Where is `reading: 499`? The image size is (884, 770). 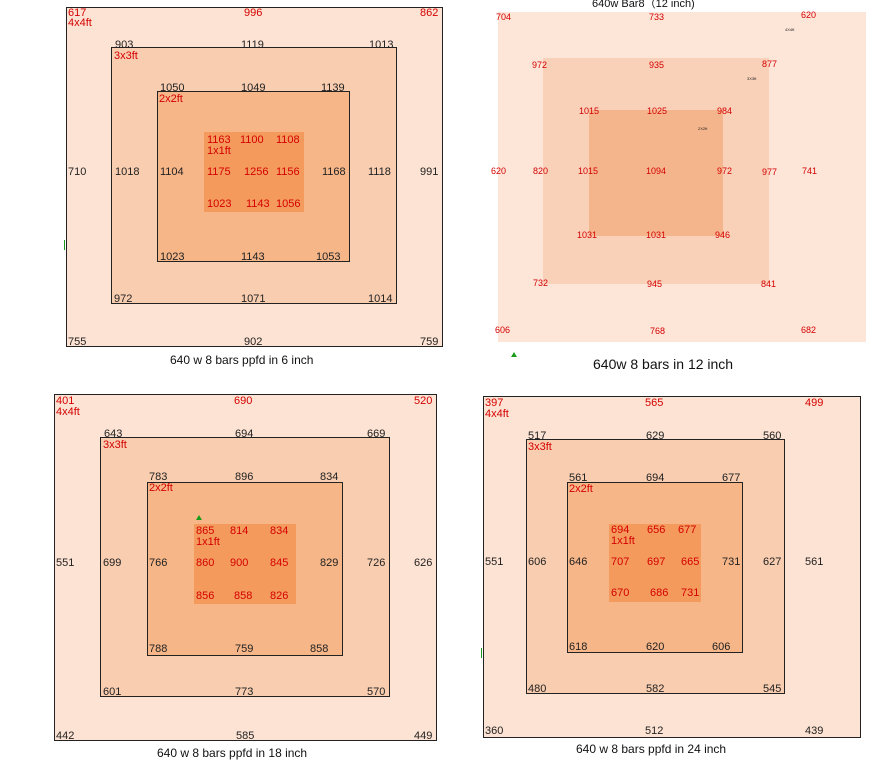
reading: 499 is located at coordinates (814, 403).